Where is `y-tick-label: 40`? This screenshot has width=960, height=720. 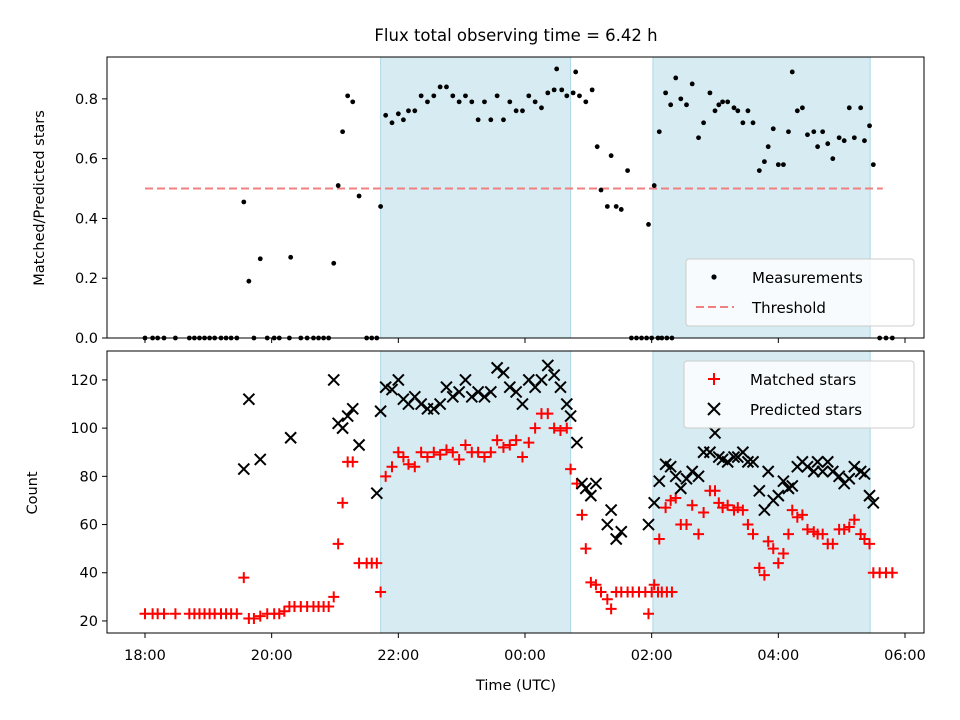
y-tick-label: 40 is located at coordinates (89, 574).